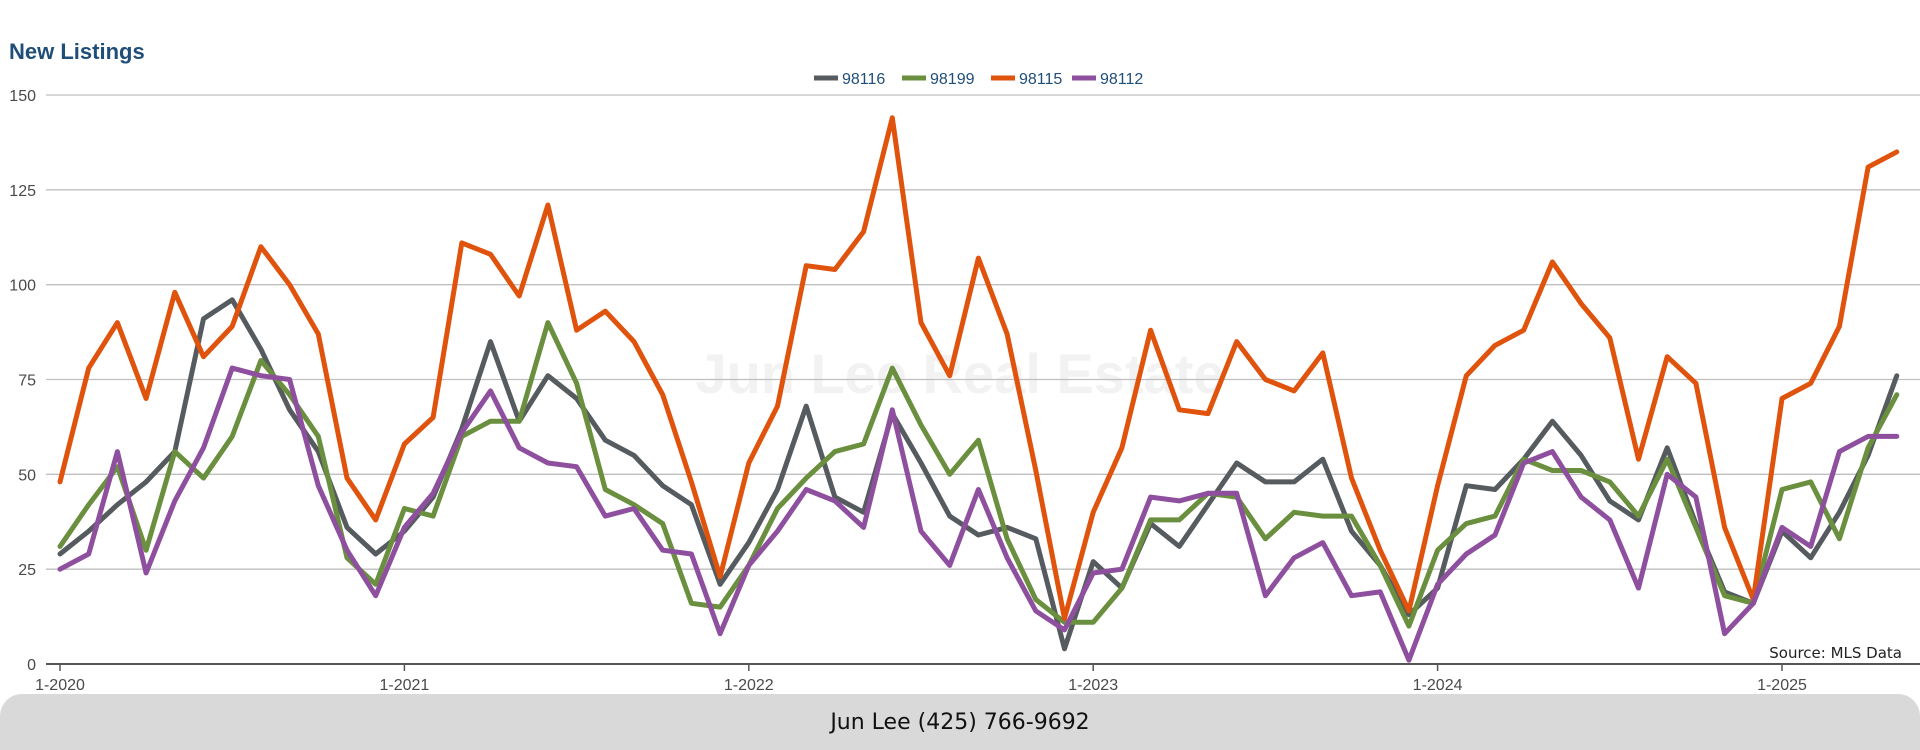  Describe the element at coordinates (1835, 653) in the screenshot. I see `source-note: Source: MLS Data` at that location.